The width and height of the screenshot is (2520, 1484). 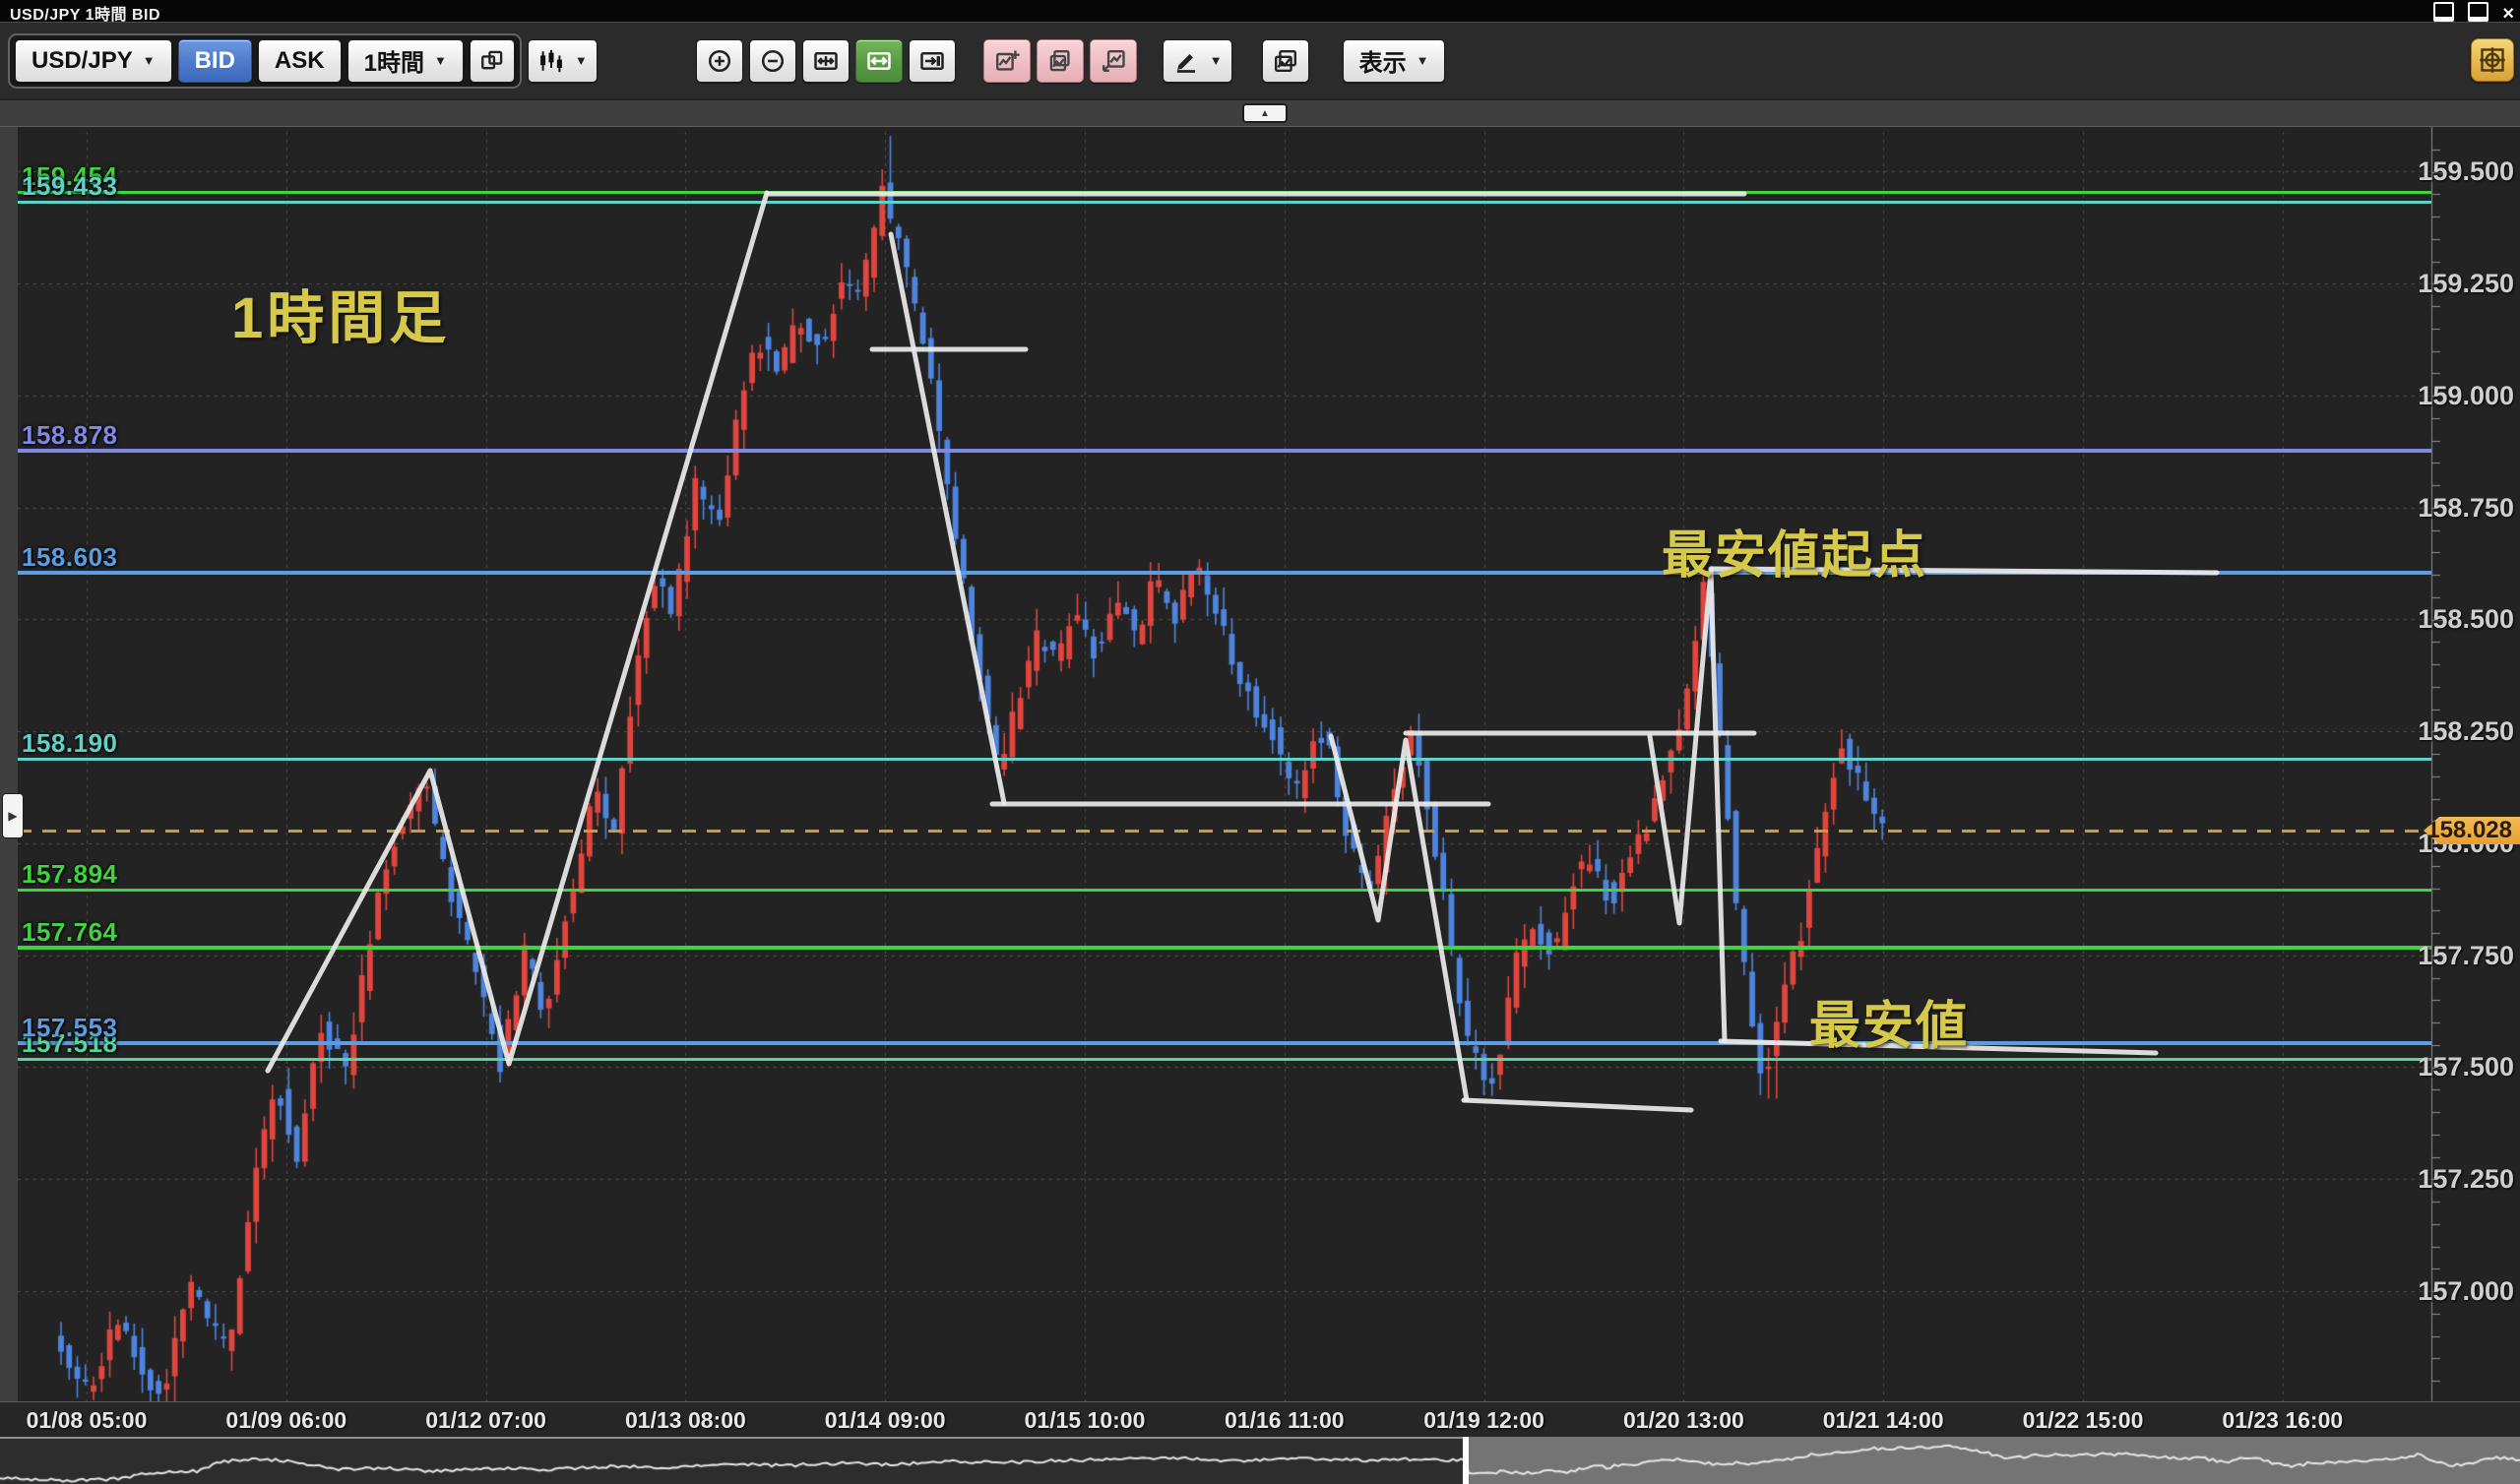 I want to click on collapsed-side-panel-strip, so click(x=9, y=763).